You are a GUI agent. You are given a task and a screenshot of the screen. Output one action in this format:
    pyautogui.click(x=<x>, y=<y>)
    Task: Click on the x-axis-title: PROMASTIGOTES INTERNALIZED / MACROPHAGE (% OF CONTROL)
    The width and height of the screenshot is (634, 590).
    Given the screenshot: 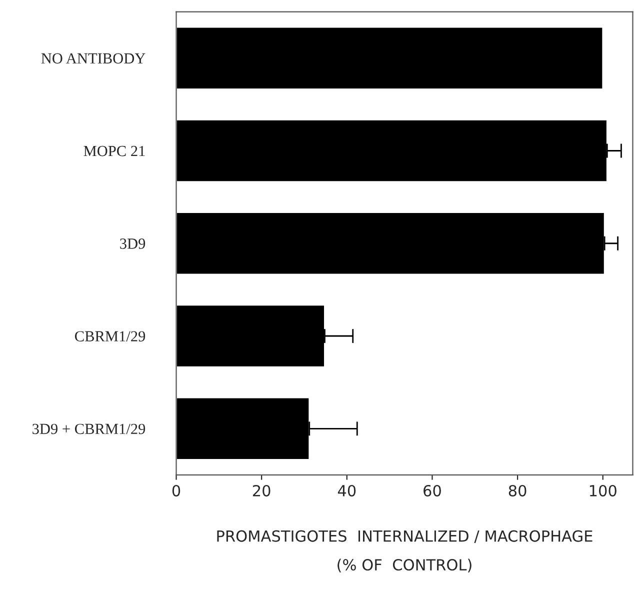 What is the action you would take?
    pyautogui.click(x=404, y=551)
    